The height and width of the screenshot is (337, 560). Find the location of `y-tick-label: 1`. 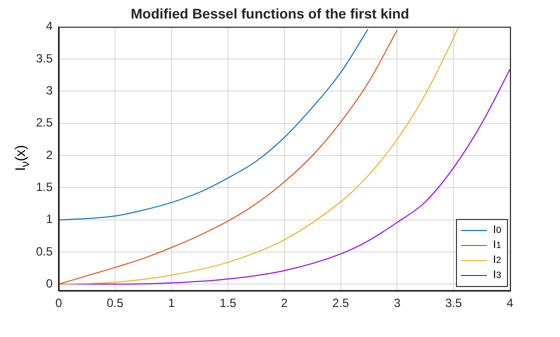

y-tick-label: 1 is located at coordinates (49, 219).